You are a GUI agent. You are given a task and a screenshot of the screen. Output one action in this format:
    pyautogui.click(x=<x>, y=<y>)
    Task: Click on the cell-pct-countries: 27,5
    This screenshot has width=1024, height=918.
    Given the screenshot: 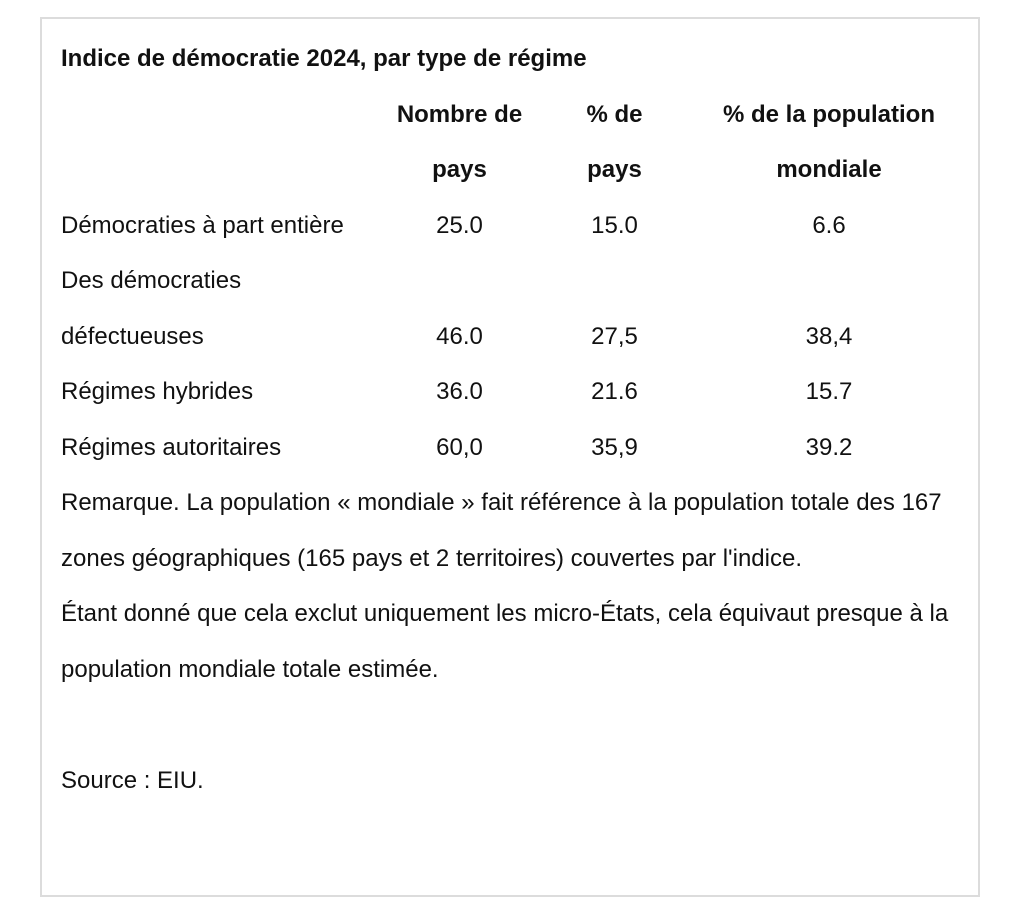 What is the action you would take?
    pyautogui.click(x=614, y=336)
    